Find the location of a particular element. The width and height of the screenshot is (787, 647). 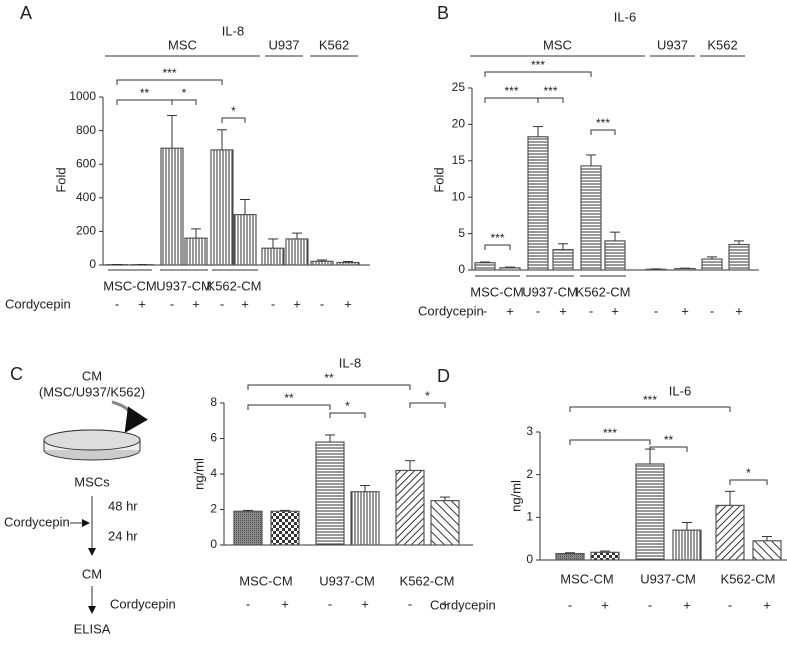

diagram-label: 48 hr is located at coordinates (123, 505).